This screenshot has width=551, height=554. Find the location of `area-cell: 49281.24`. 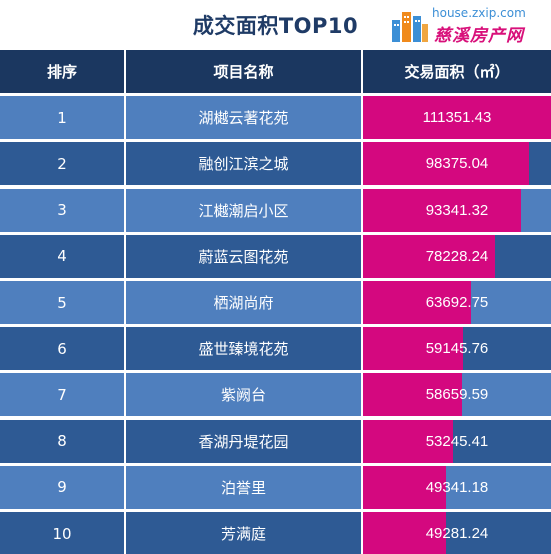

area-cell: 49281.24 is located at coordinates (457, 533).